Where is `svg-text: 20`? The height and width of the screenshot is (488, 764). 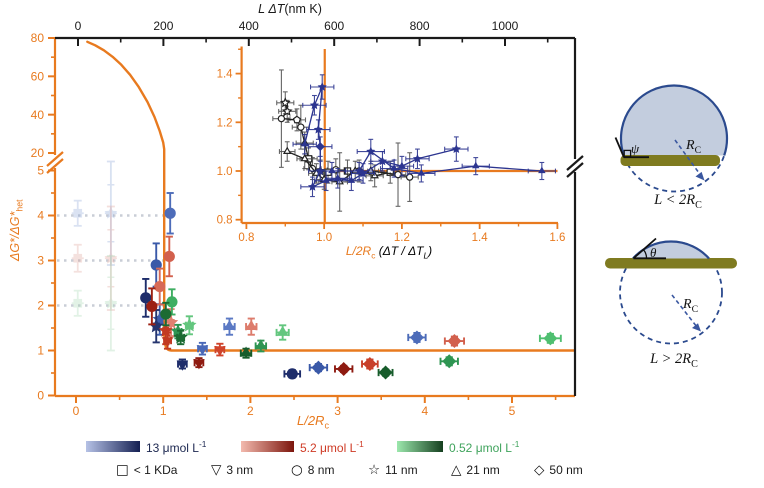 svg-text: 20 is located at coordinates (38, 153).